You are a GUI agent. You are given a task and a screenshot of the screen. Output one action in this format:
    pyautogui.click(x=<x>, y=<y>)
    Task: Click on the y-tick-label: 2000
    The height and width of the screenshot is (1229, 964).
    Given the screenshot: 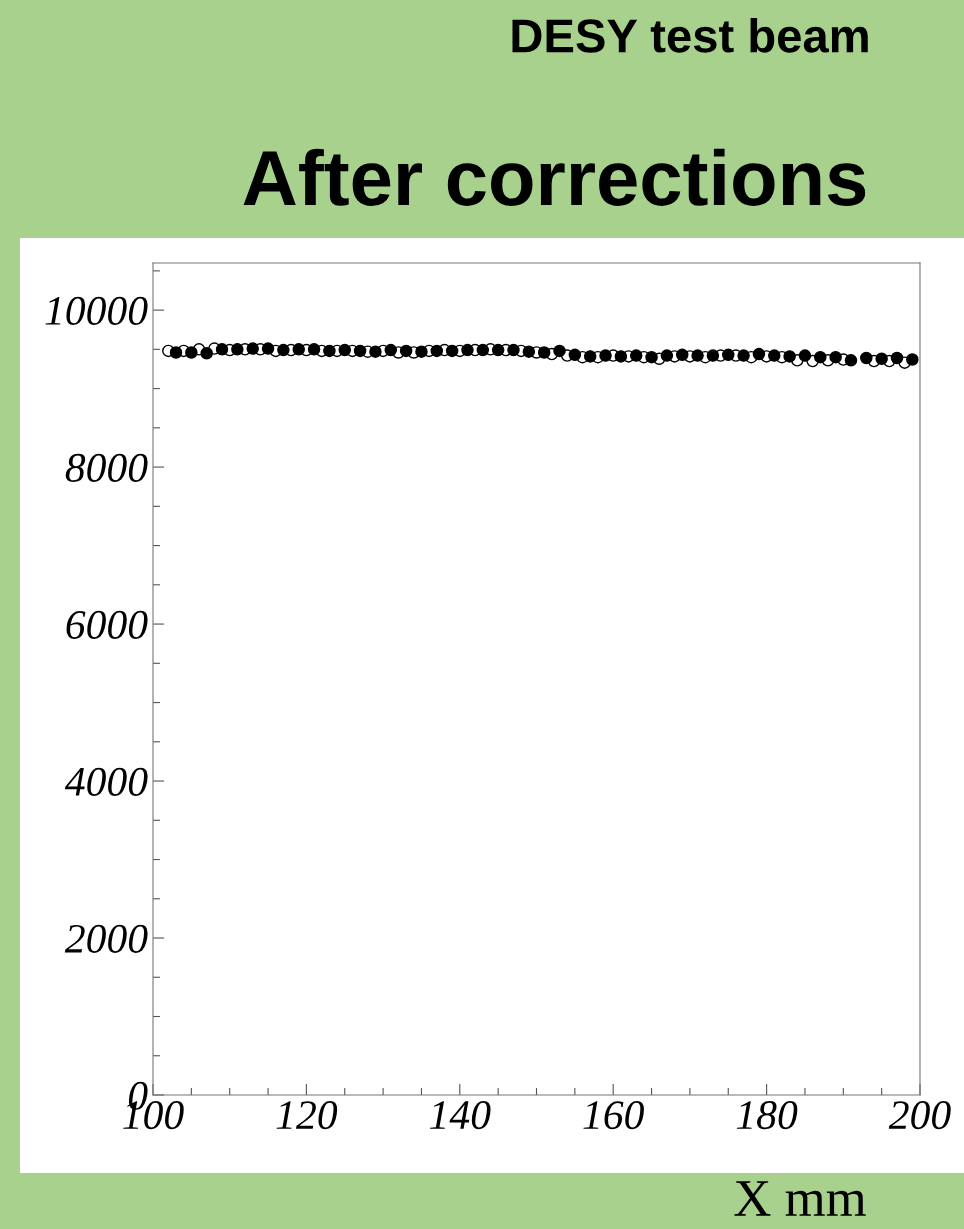 What is the action you would take?
    pyautogui.click(x=106, y=938)
    